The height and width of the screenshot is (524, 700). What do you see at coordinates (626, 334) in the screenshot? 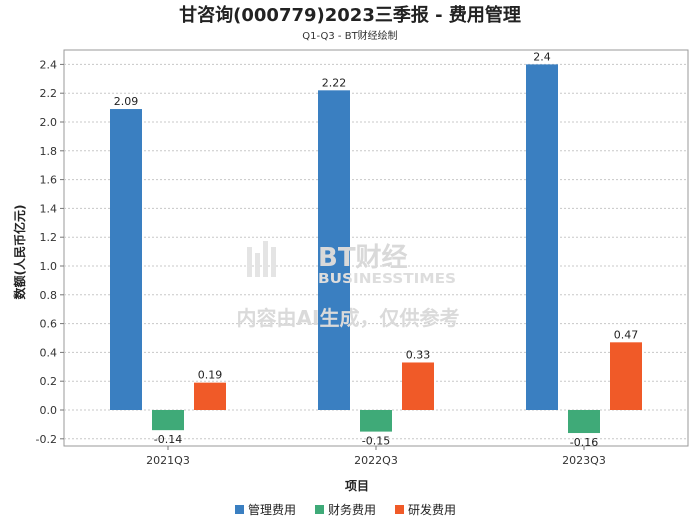
I see `data-label: 0.47` at bounding box center [626, 334].